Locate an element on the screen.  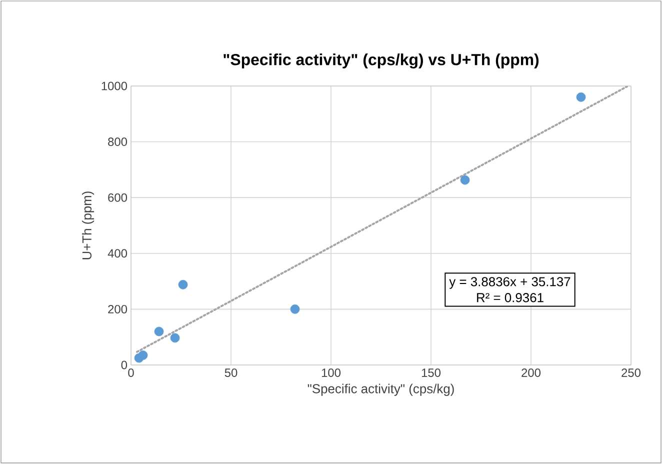
x-tick-label: 250 is located at coordinates (631, 372).